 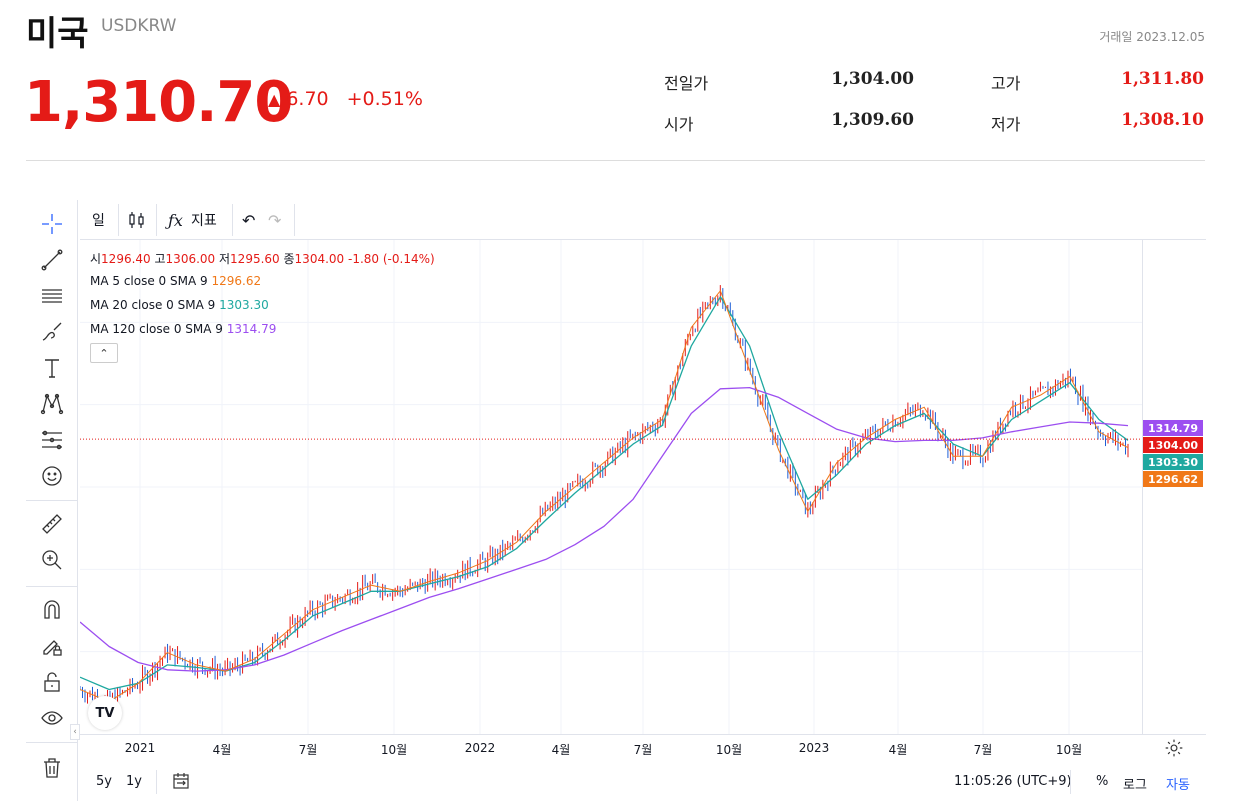 I want to click on prediction-icon, so click(x=52, y=440).